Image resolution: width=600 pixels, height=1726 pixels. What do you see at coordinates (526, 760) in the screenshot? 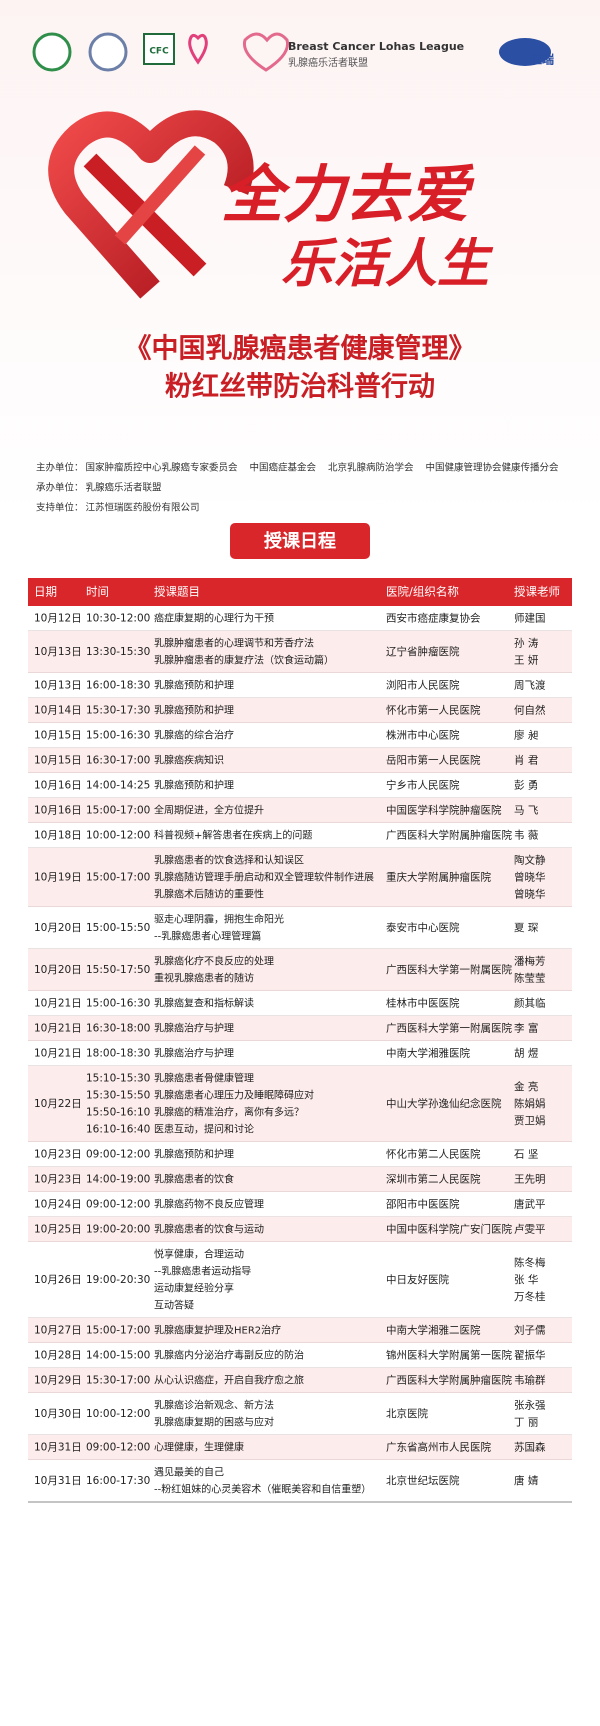
I see `cell-teacher: 肖 君` at bounding box center [526, 760].